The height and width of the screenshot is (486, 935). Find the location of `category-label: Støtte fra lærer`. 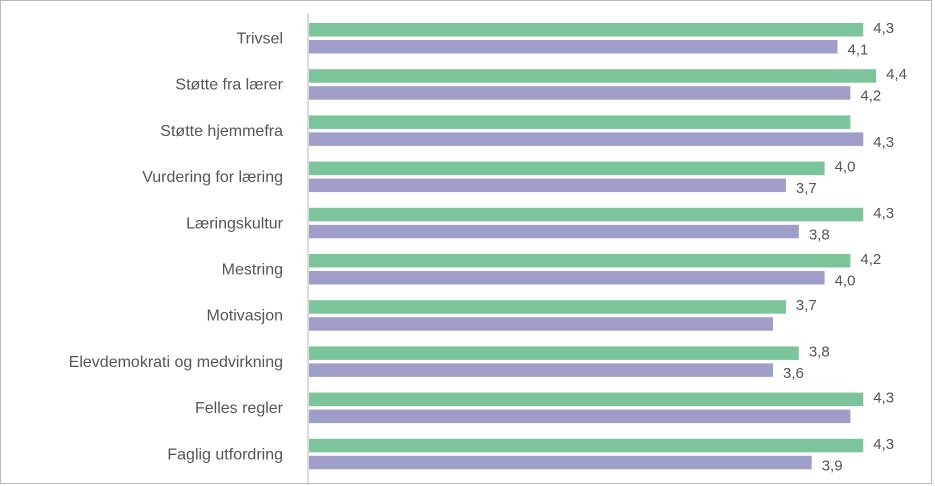

category-label: Støtte fra lærer is located at coordinates (229, 85).